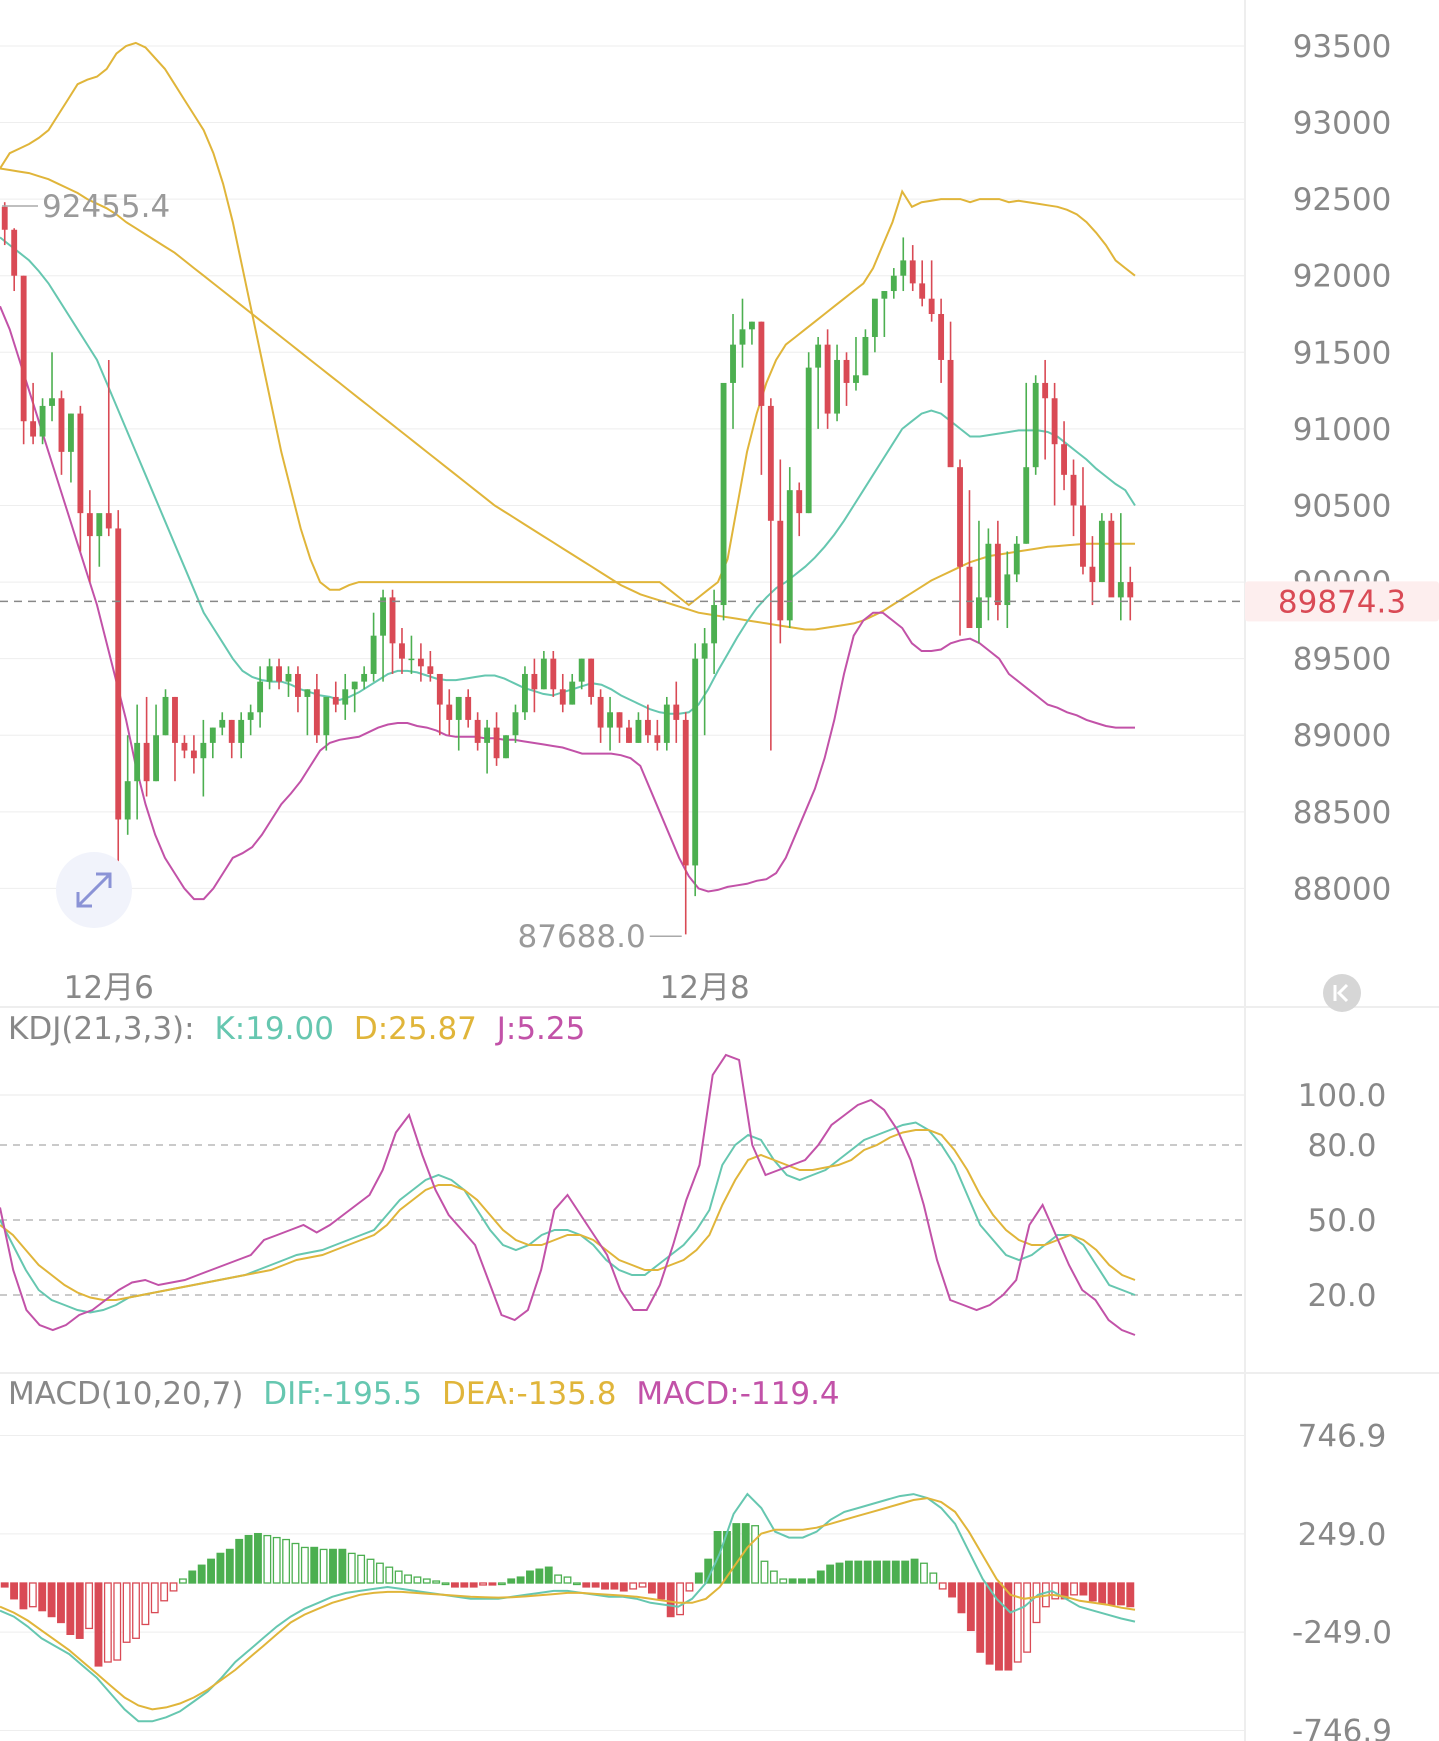 The height and width of the screenshot is (1741, 1439). Describe the element at coordinates (1342, 1727) in the screenshot. I see `macd-tick-label: -746.9` at that location.